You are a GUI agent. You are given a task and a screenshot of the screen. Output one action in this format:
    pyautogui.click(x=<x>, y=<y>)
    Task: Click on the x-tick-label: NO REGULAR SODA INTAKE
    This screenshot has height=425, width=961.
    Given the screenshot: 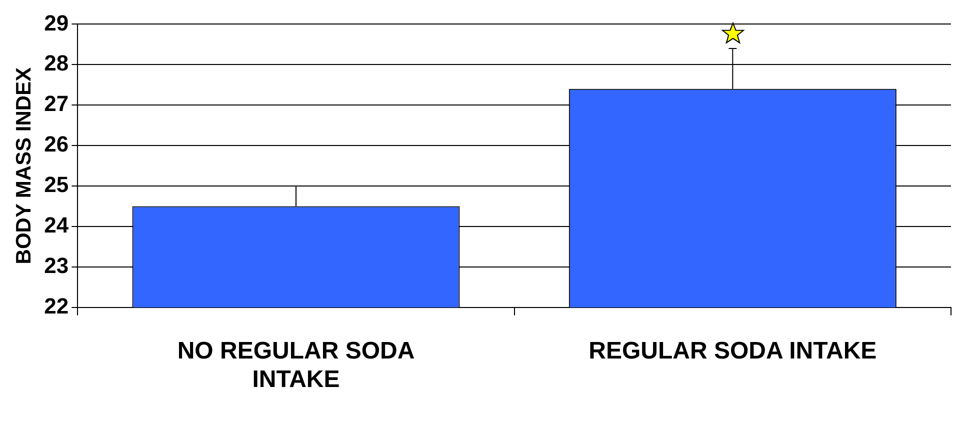 What is the action you would take?
    pyautogui.click(x=296, y=365)
    